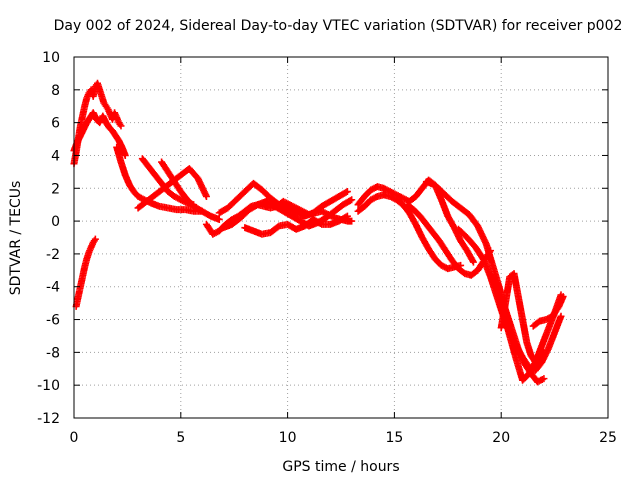  What do you see at coordinates (16, 238) in the screenshot?
I see `y-axis-label: SDTVAR / TECUs` at bounding box center [16, 238].